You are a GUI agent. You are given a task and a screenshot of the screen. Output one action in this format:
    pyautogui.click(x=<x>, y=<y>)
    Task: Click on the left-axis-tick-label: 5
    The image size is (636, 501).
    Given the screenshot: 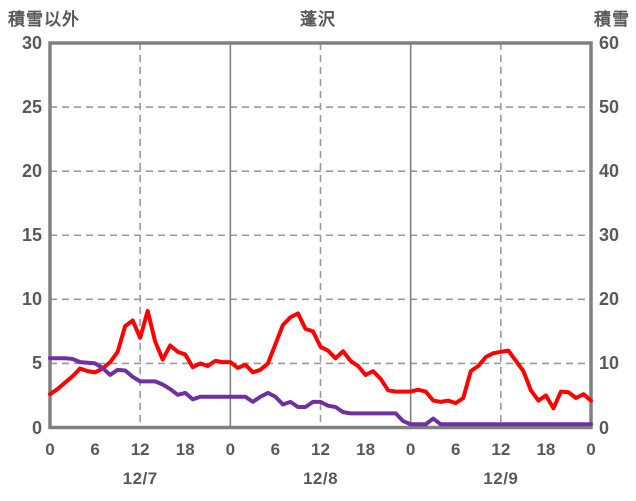 What is the action you would take?
    pyautogui.click(x=36, y=363)
    